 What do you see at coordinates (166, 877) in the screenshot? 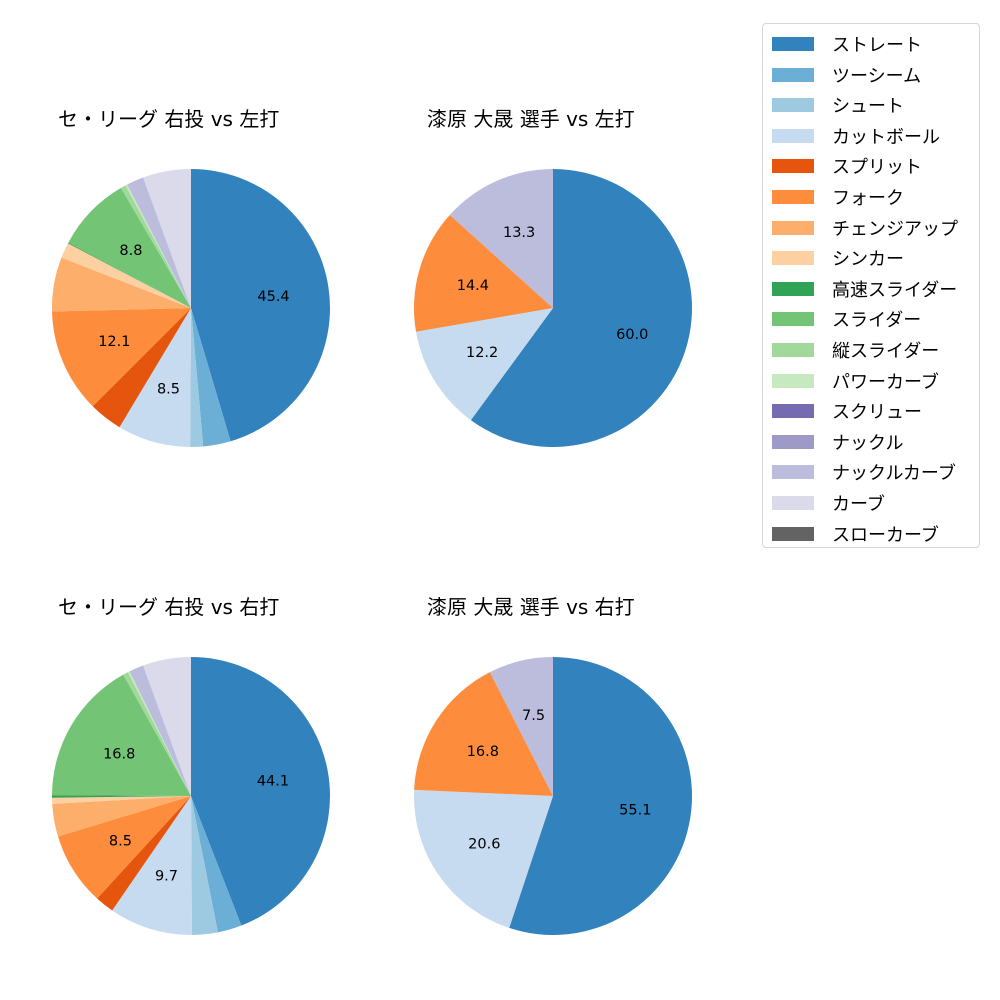
I see `pie-slice-label: 9.7` at bounding box center [166, 877].